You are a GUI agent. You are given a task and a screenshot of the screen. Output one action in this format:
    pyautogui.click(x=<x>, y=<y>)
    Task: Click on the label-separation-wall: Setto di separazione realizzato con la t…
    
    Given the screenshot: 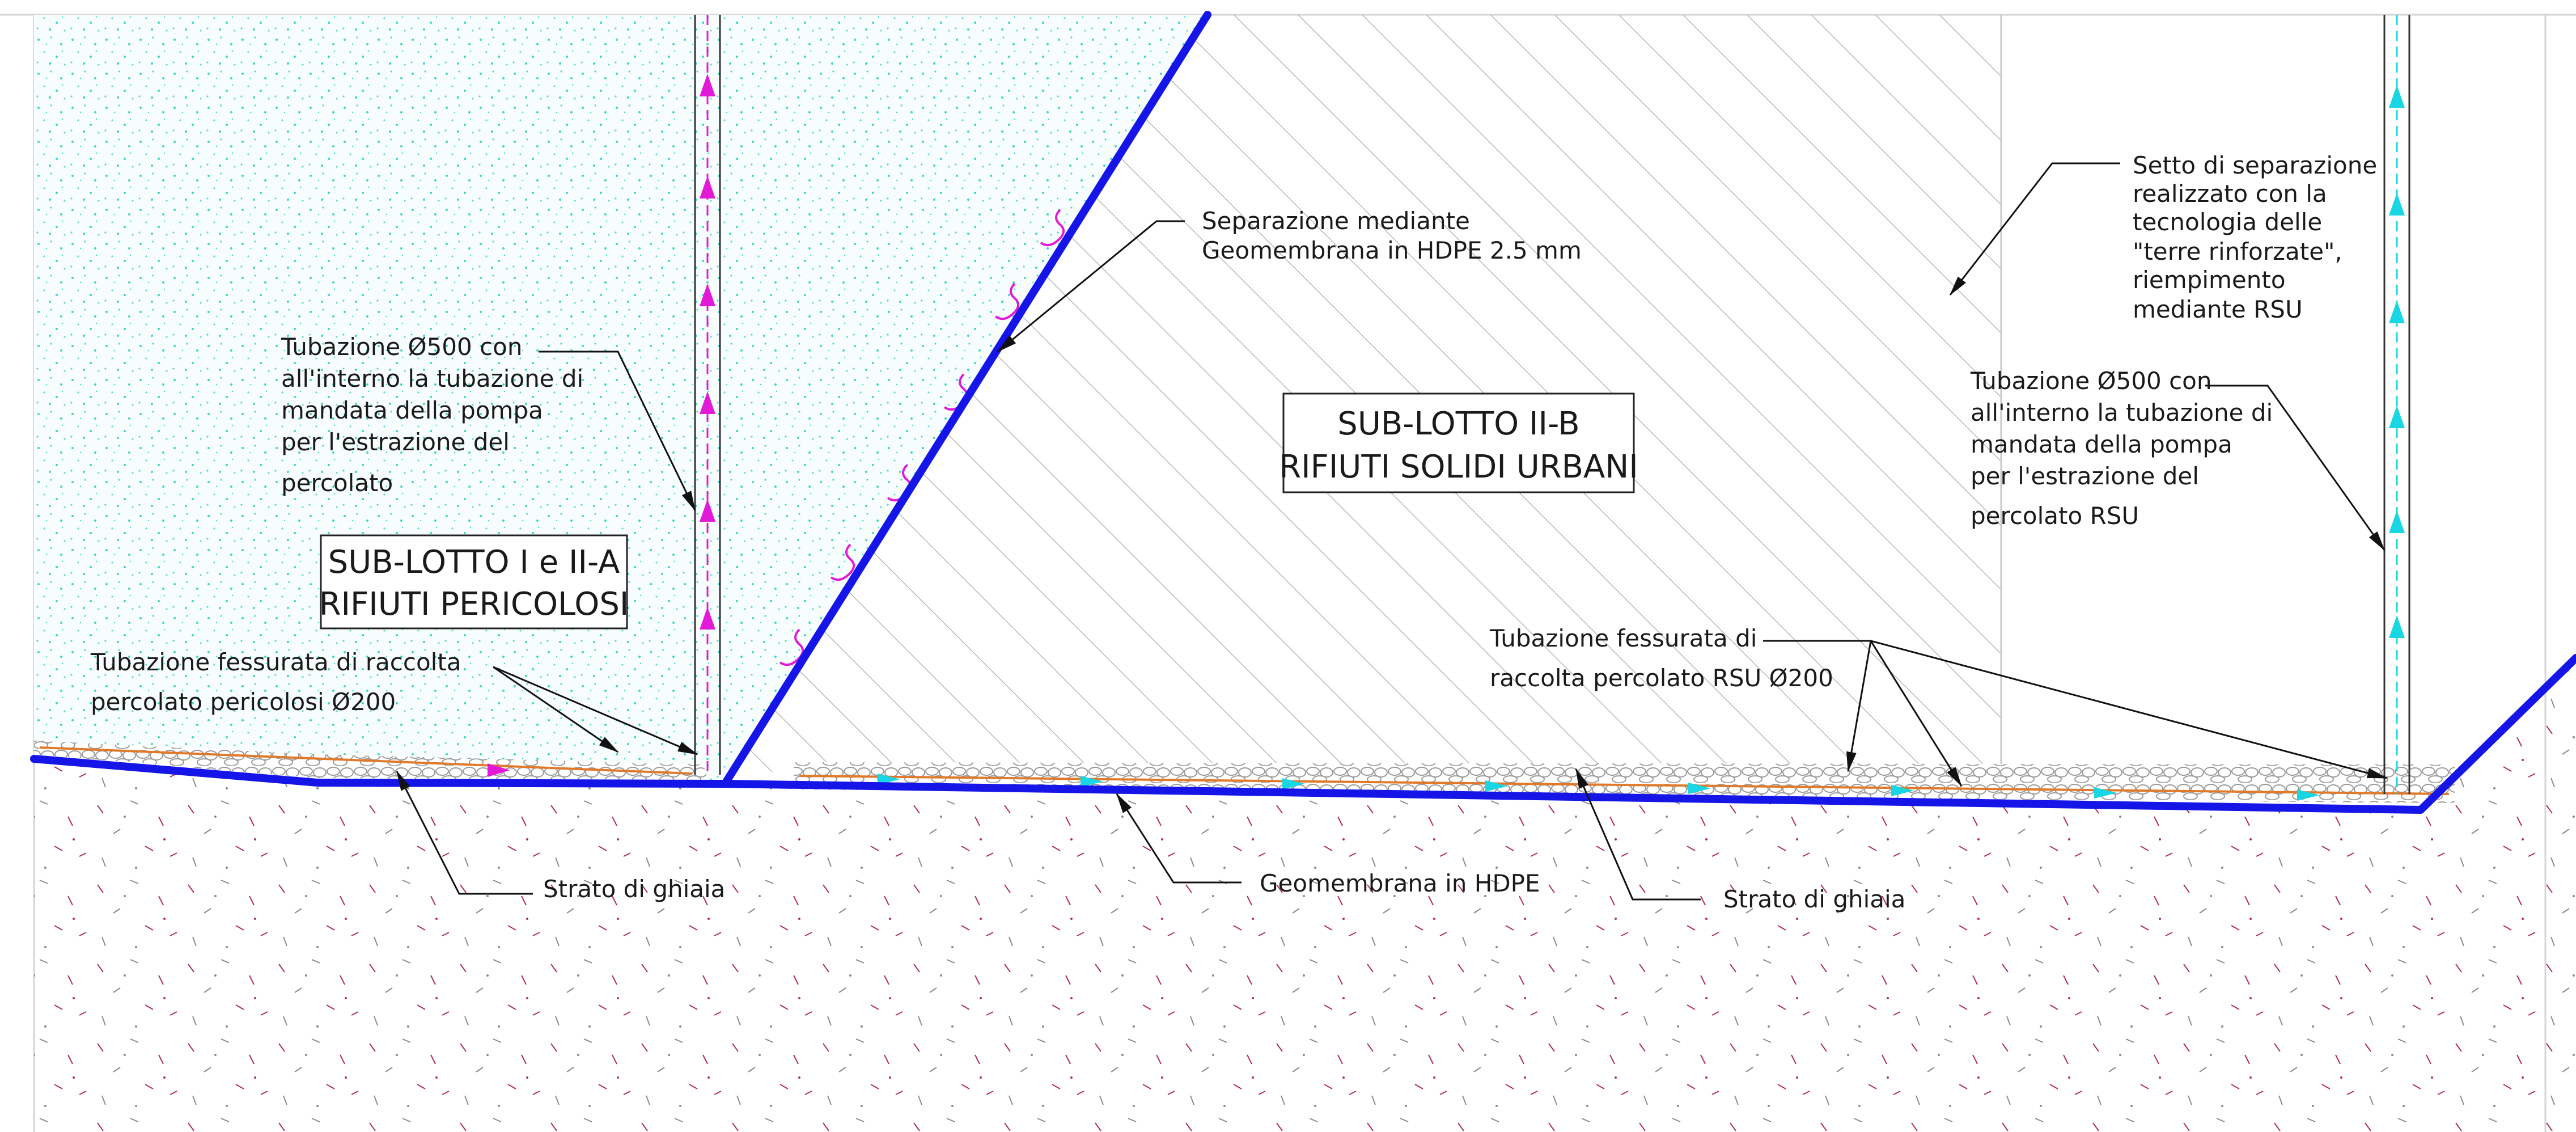 What is the action you would take?
    pyautogui.click(x=2255, y=237)
    